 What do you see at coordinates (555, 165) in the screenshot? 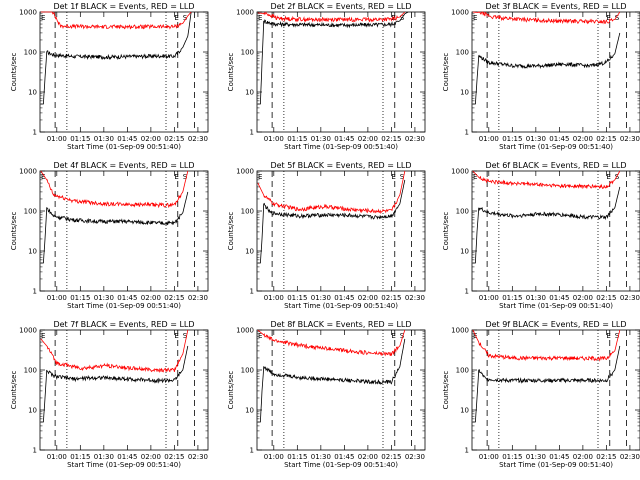
I see `plot-title: Det 6f BLACK = Events, RED = LLD` at bounding box center [555, 165].